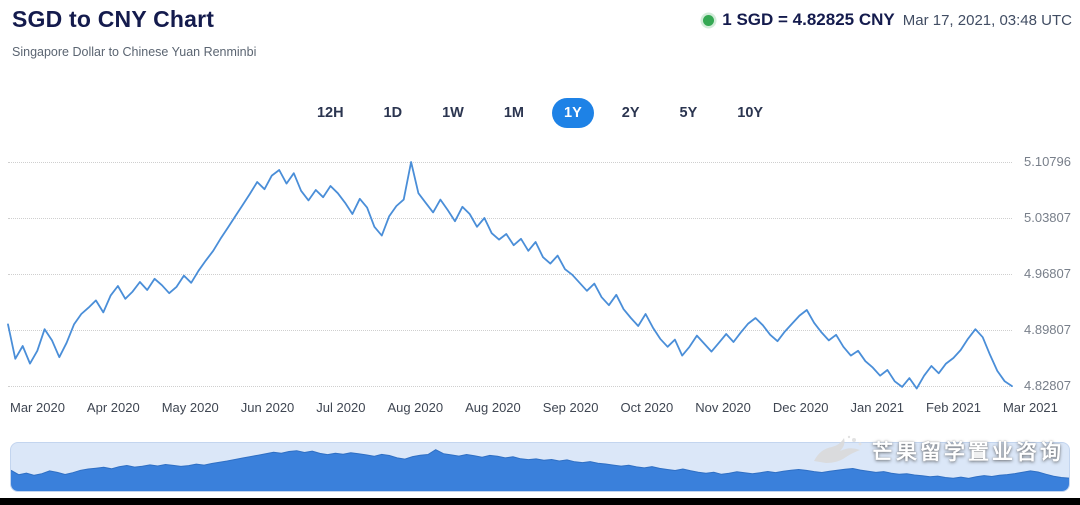 Image resolution: width=1080 pixels, height=505 pixels. Describe the element at coordinates (330, 113) in the screenshot. I see `range-tab-12h: 12H` at that location.